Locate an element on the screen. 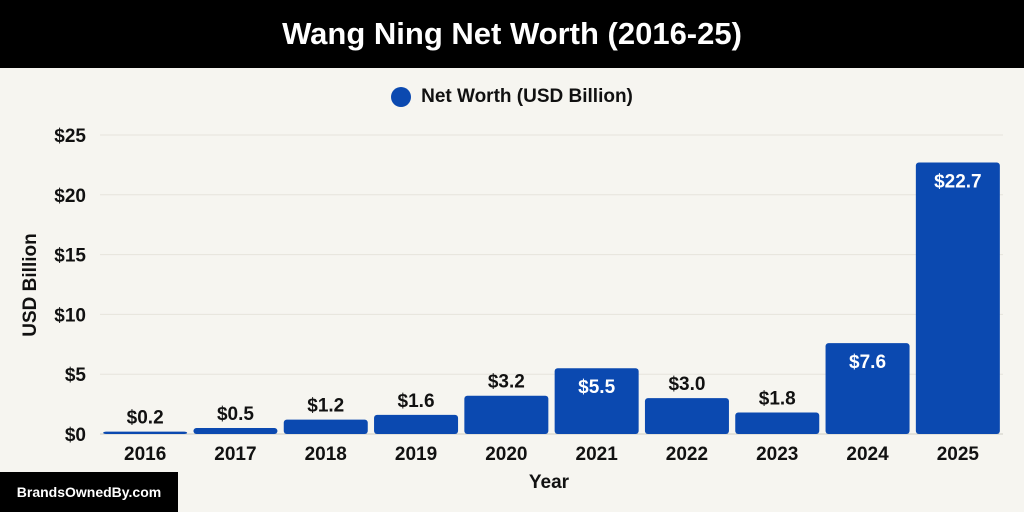  bar-2023 is located at coordinates (777, 423).